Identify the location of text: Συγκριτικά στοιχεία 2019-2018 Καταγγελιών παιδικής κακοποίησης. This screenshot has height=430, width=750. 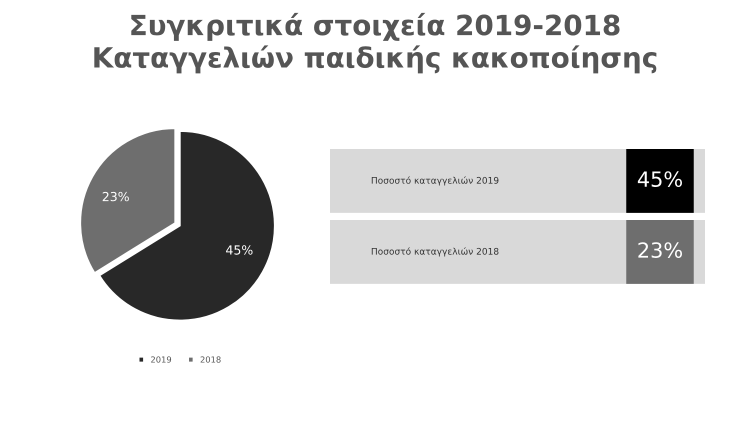
(375, 43).